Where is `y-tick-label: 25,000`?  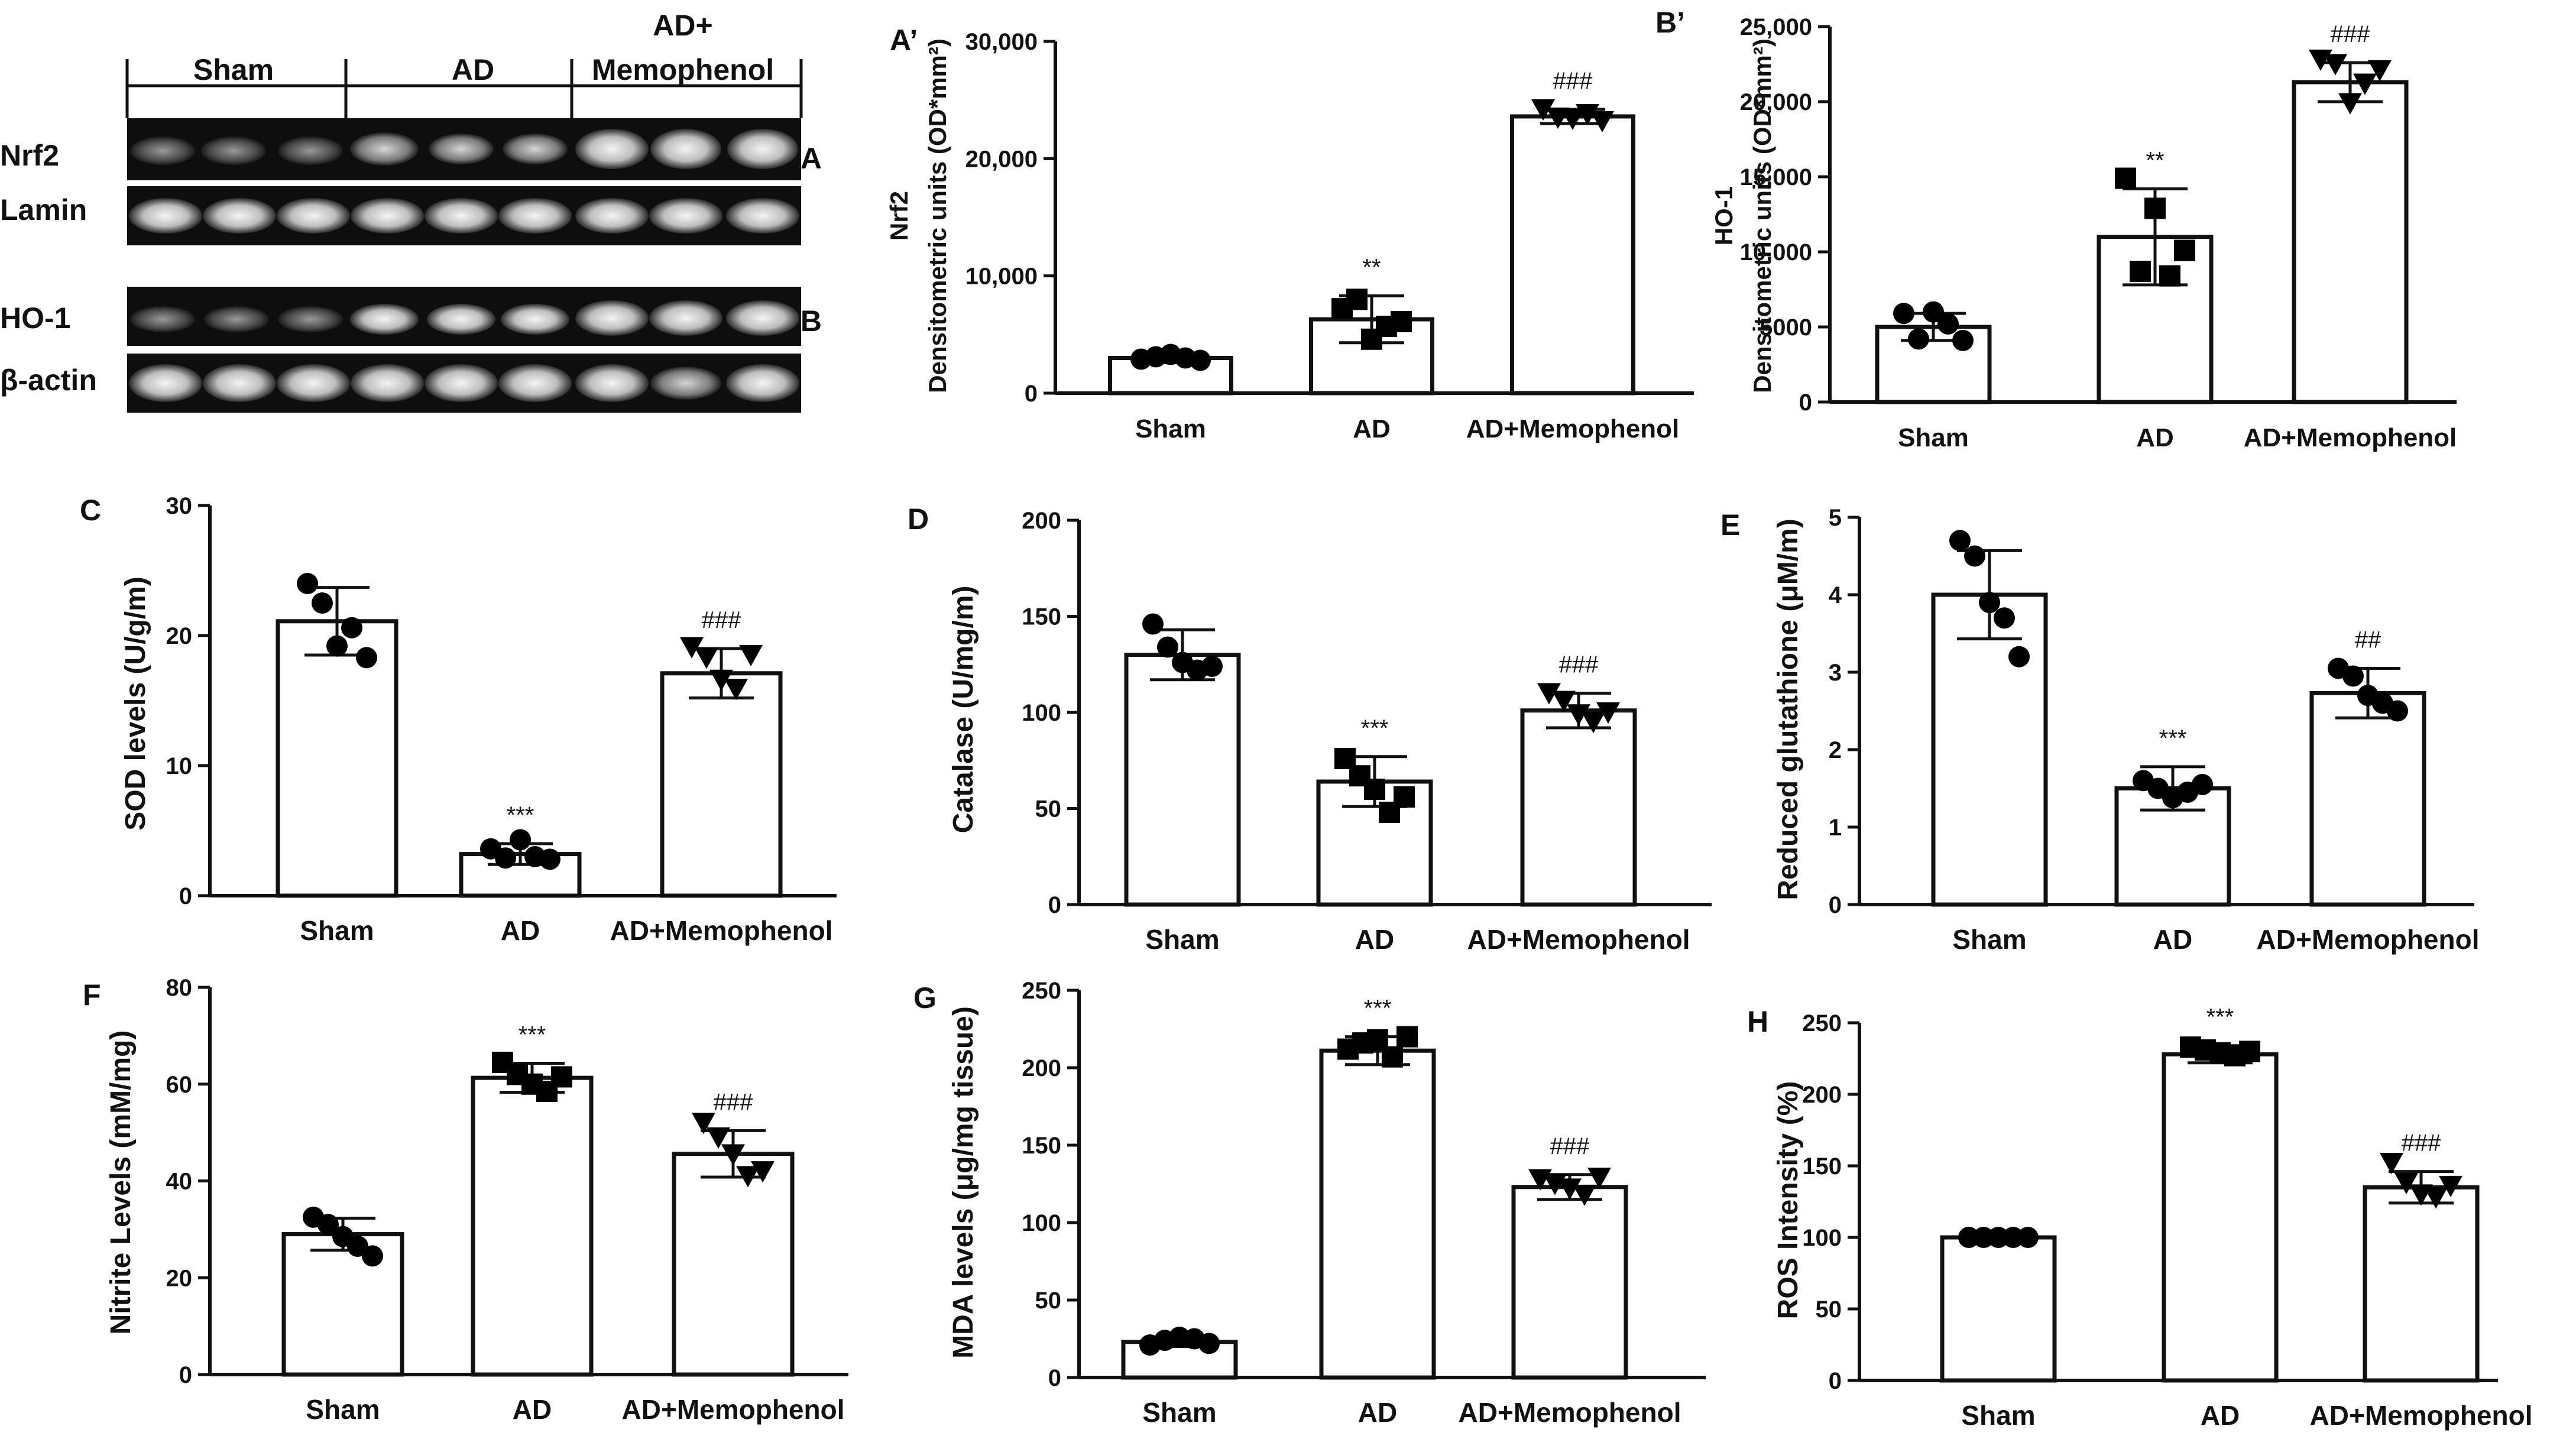
y-tick-label: 25,000 is located at coordinates (1776, 27).